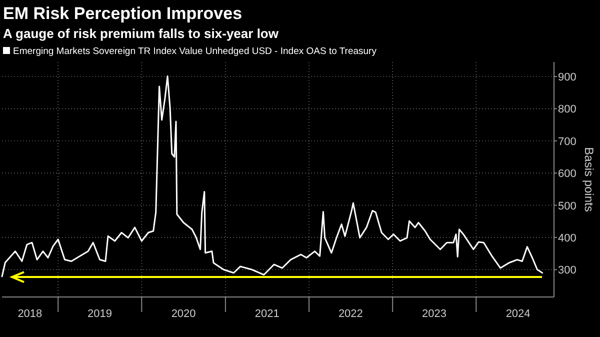 The width and height of the screenshot is (600, 337). What do you see at coordinates (567, 142) in the screenshot?
I see `y-tick-label: 700` at bounding box center [567, 142].